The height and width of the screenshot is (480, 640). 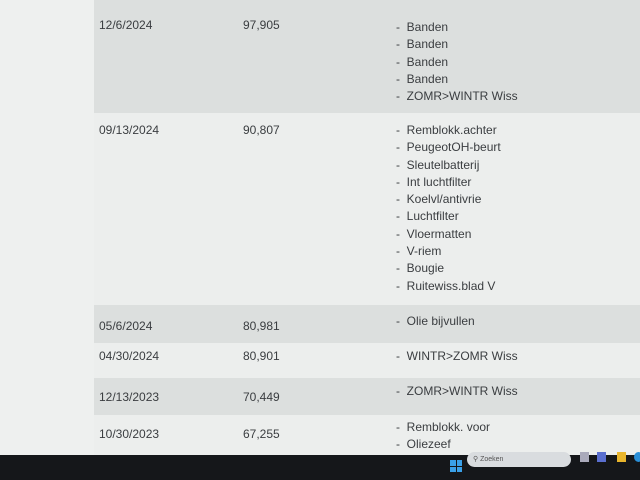 I want to click on taskbar-search-input: ⚲ Zoeken, so click(x=519, y=459).